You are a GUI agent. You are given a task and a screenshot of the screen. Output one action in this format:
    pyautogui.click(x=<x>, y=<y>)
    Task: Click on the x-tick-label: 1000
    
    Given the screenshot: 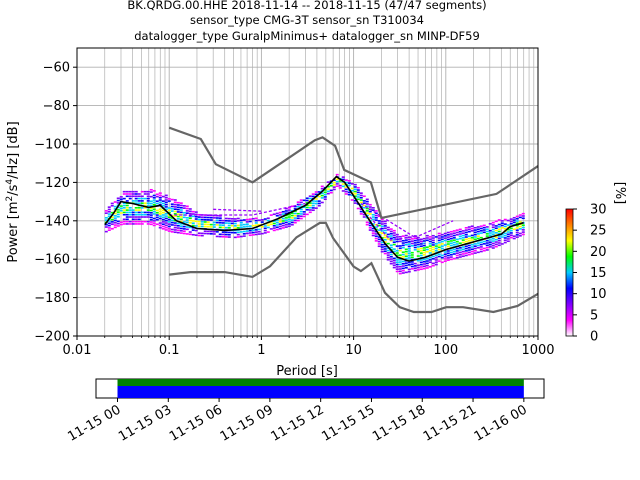 What is the action you would take?
    pyautogui.click(x=537, y=350)
    